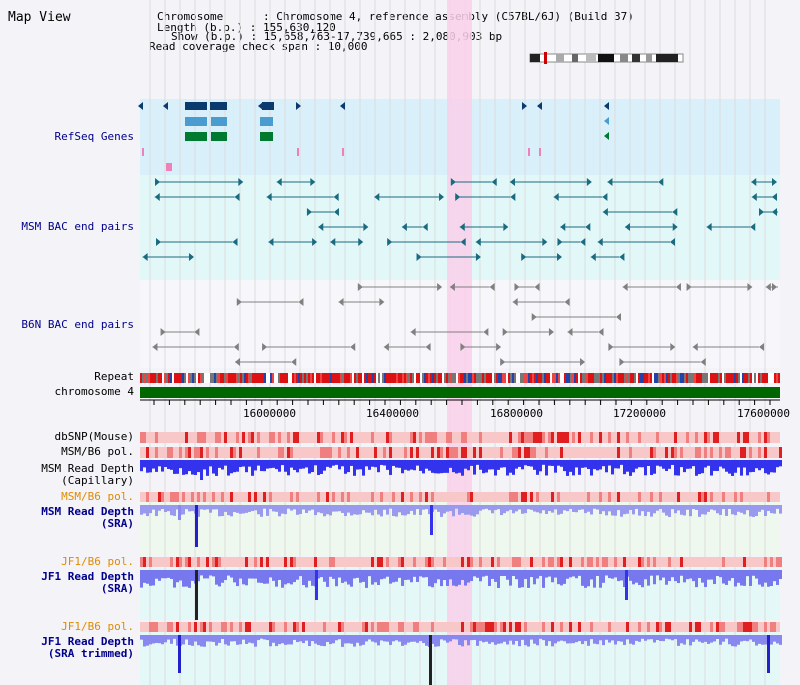  I want to click on tick-label-2: 16400000, so click(392, 413).